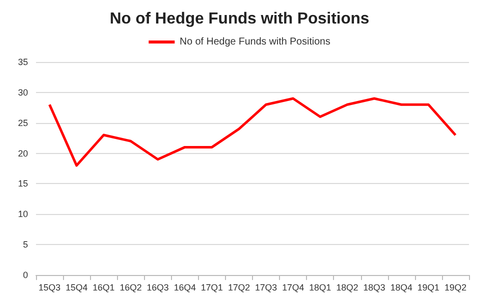  What do you see at coordinates (23, 214) in the screenshot?
I see `y-tick-label: 10` at bounding box center [23, 214].